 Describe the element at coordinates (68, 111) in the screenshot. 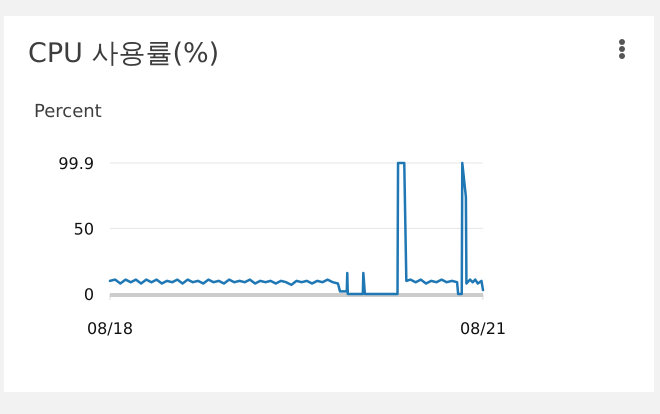

I see `y-axis-title: Percent` at that location.